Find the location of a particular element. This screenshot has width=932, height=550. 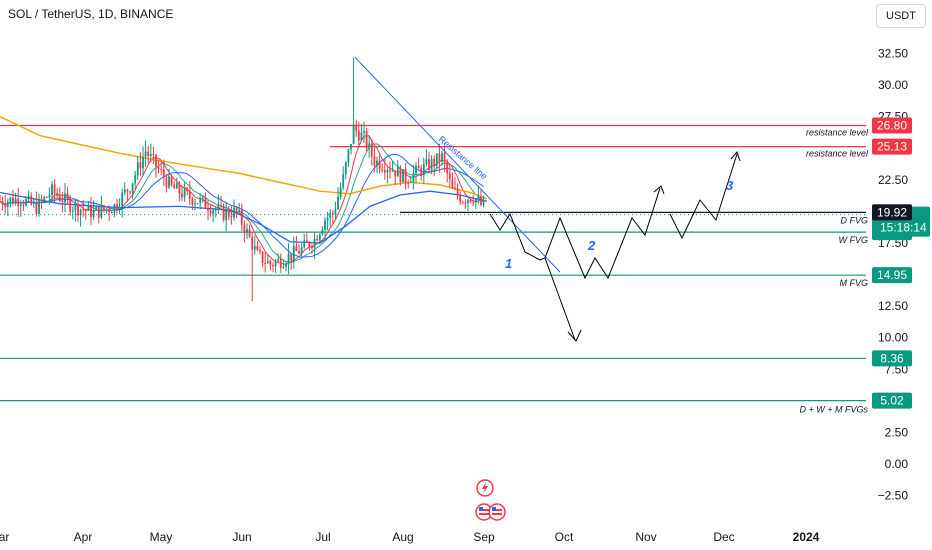

wave-label: 1 is located at coordinates (508, 263).